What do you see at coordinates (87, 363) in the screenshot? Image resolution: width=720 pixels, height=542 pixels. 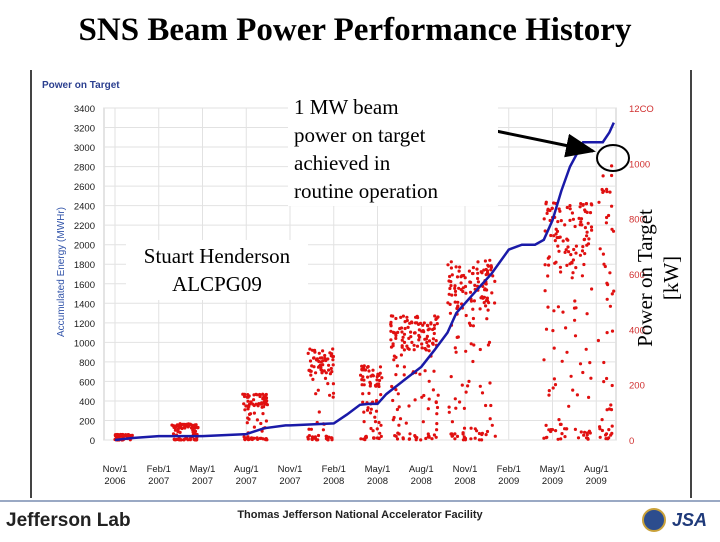 I see `y-tick-label: 800` at bounding box center [87, 363].